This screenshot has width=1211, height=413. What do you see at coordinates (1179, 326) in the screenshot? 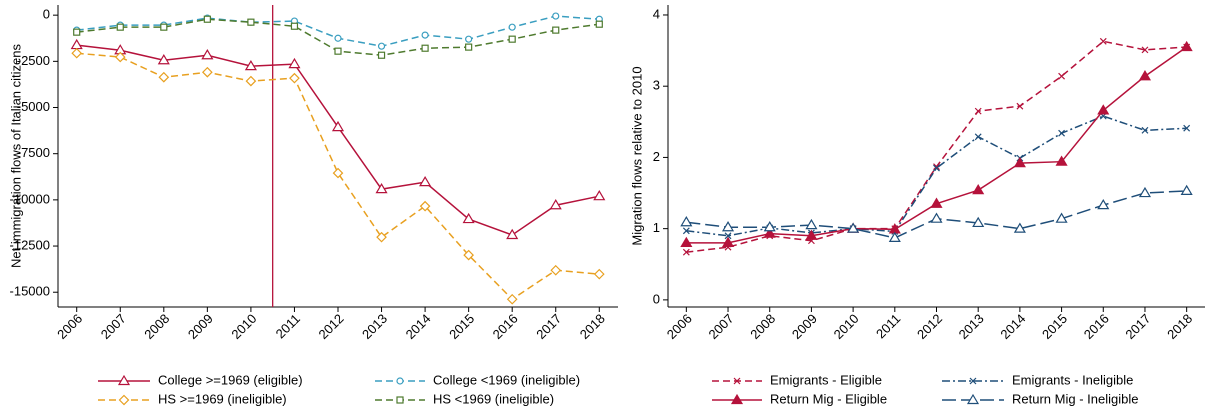
I see `x-tick-label: 2018` at bounding box center [1179, 326].